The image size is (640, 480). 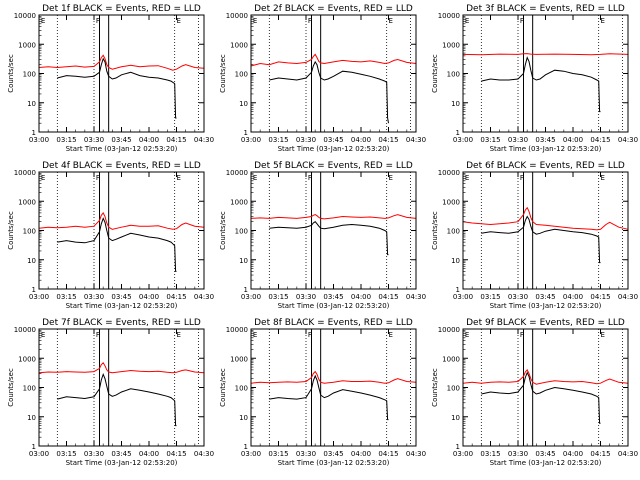 I want to click on panel-title: Det 2f BLACK = Events, RED = LLD, so click(x=333, y=9).